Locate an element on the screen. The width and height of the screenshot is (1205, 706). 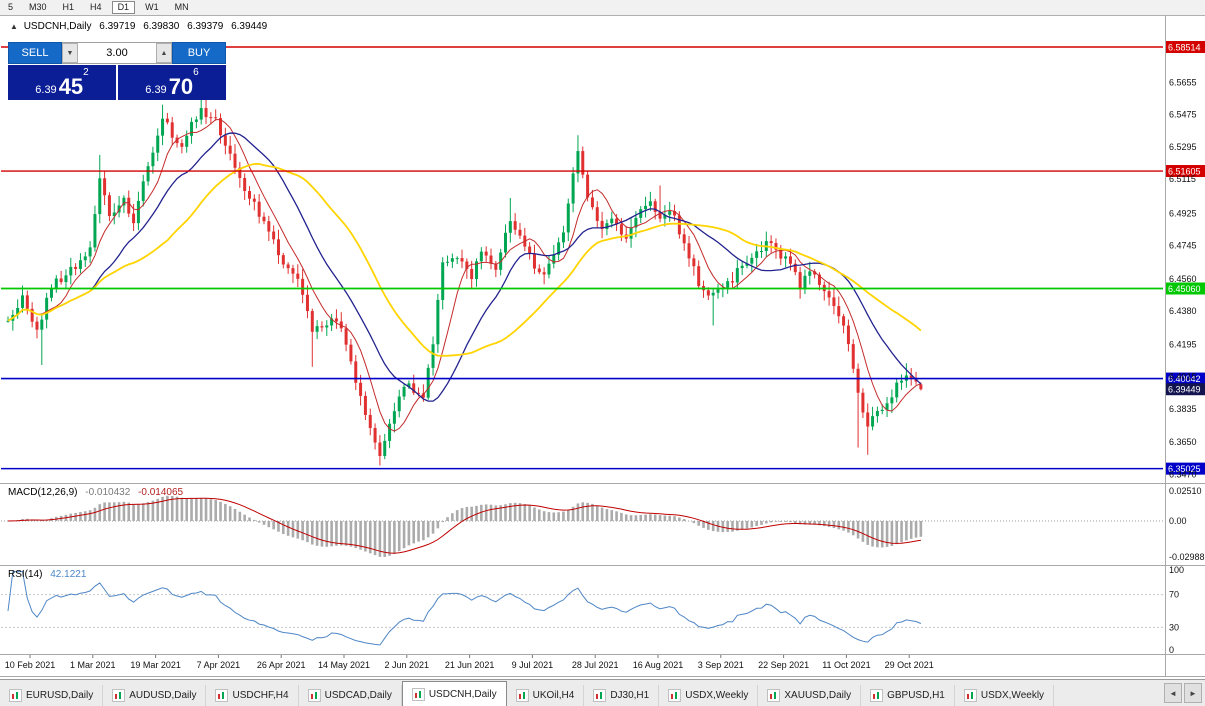
rsi-layer: 100 70 30 0 is located at coordinates (592, 610).